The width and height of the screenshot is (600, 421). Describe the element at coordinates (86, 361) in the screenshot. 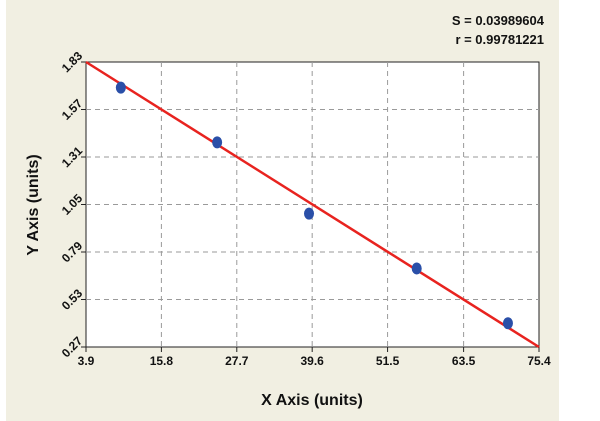

I see `x-tick-label: 3.9` at that location.